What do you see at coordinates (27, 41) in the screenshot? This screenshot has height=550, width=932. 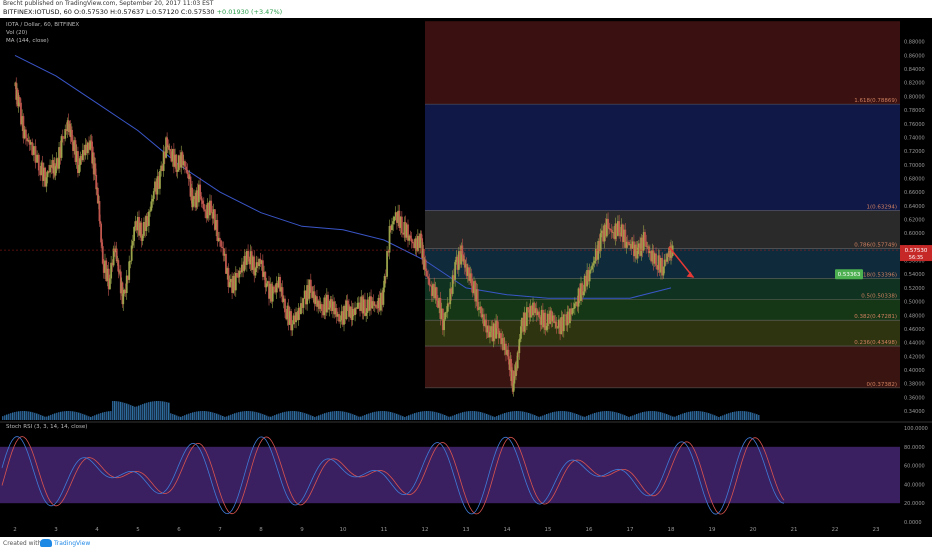 I see `legend-ma: MA (144, close)` at bounding box center [27, 41].